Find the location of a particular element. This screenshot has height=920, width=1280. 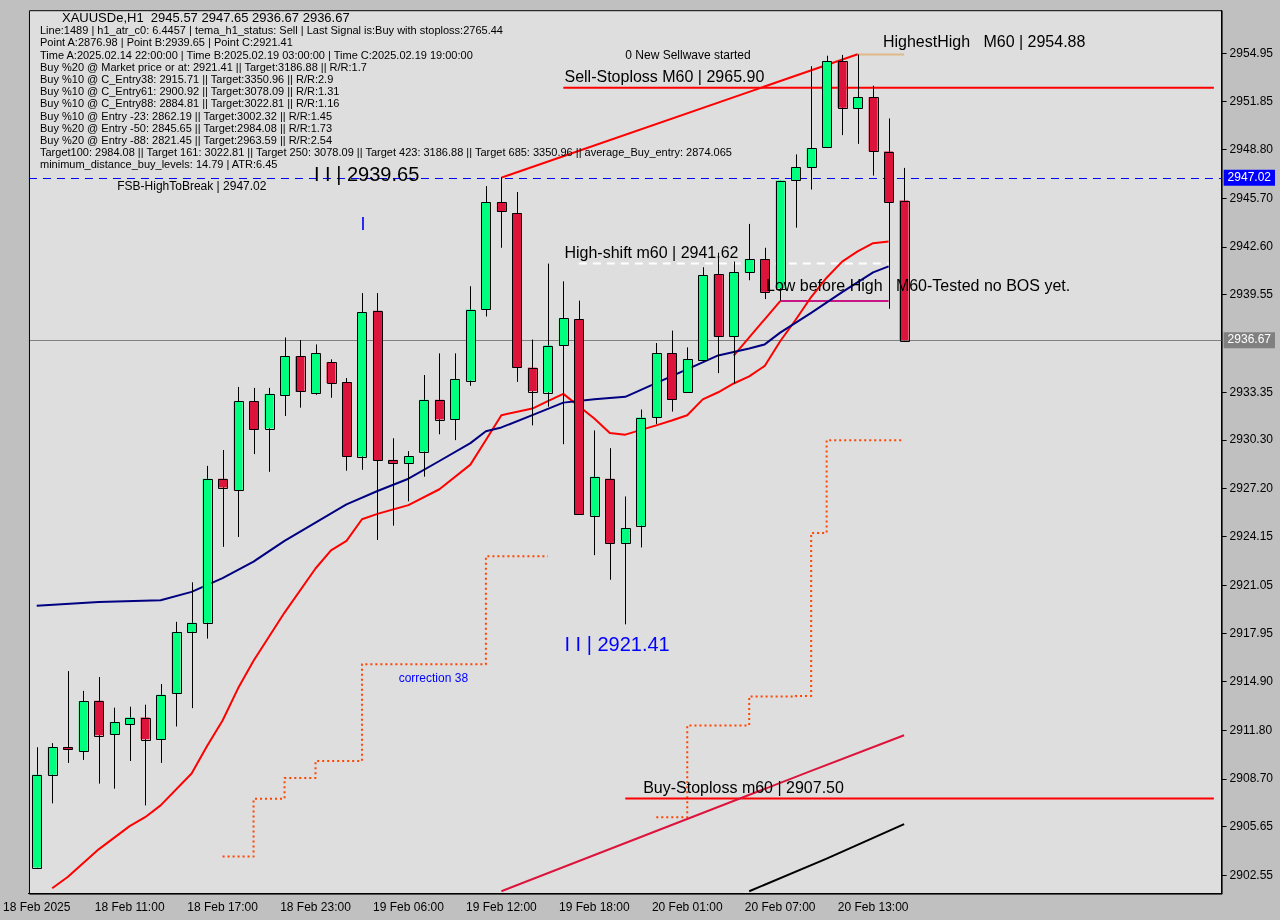

annotation: 0 New Sellwave started is located at coordinates (688, 54).